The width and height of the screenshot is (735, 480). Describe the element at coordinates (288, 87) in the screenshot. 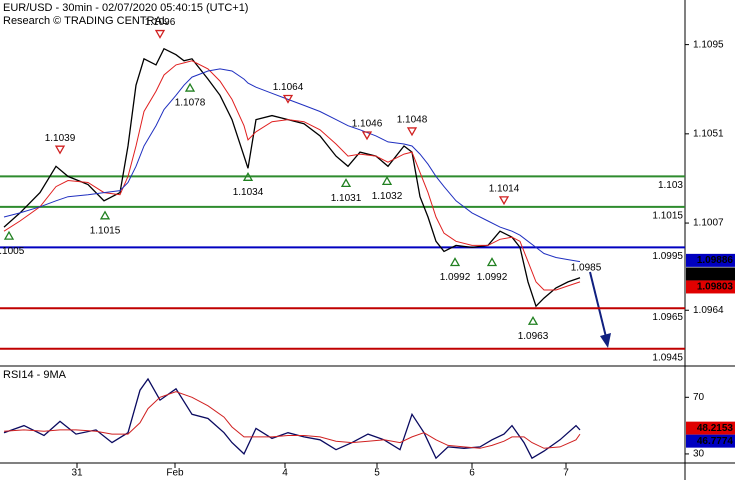

I see `annotation-label: 1.1064` at that location.